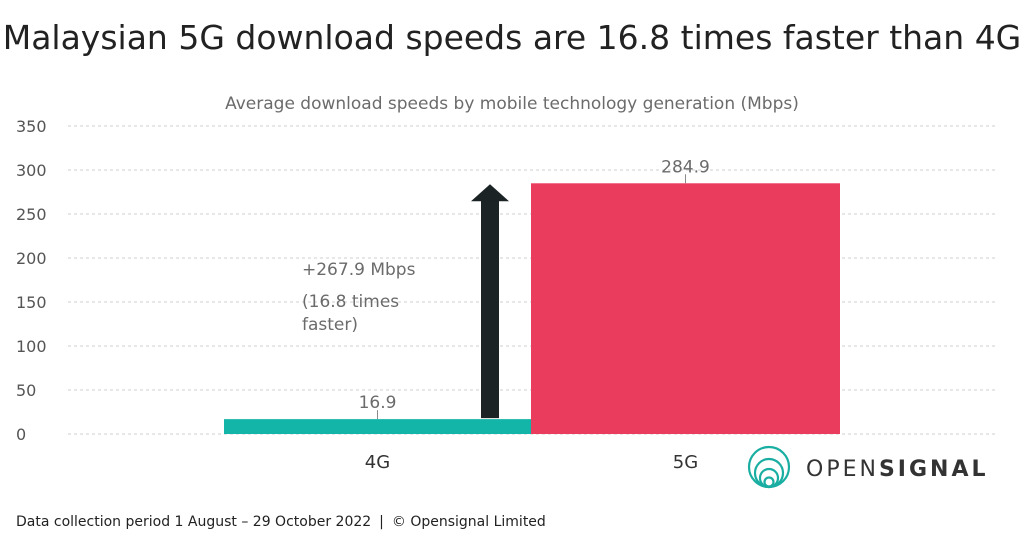 The height and width of the screenshot is (538, 1024). Describe the element at coordinates (31, 214) in the screenshot. I see `y-tick-label-250: 250` at that location.